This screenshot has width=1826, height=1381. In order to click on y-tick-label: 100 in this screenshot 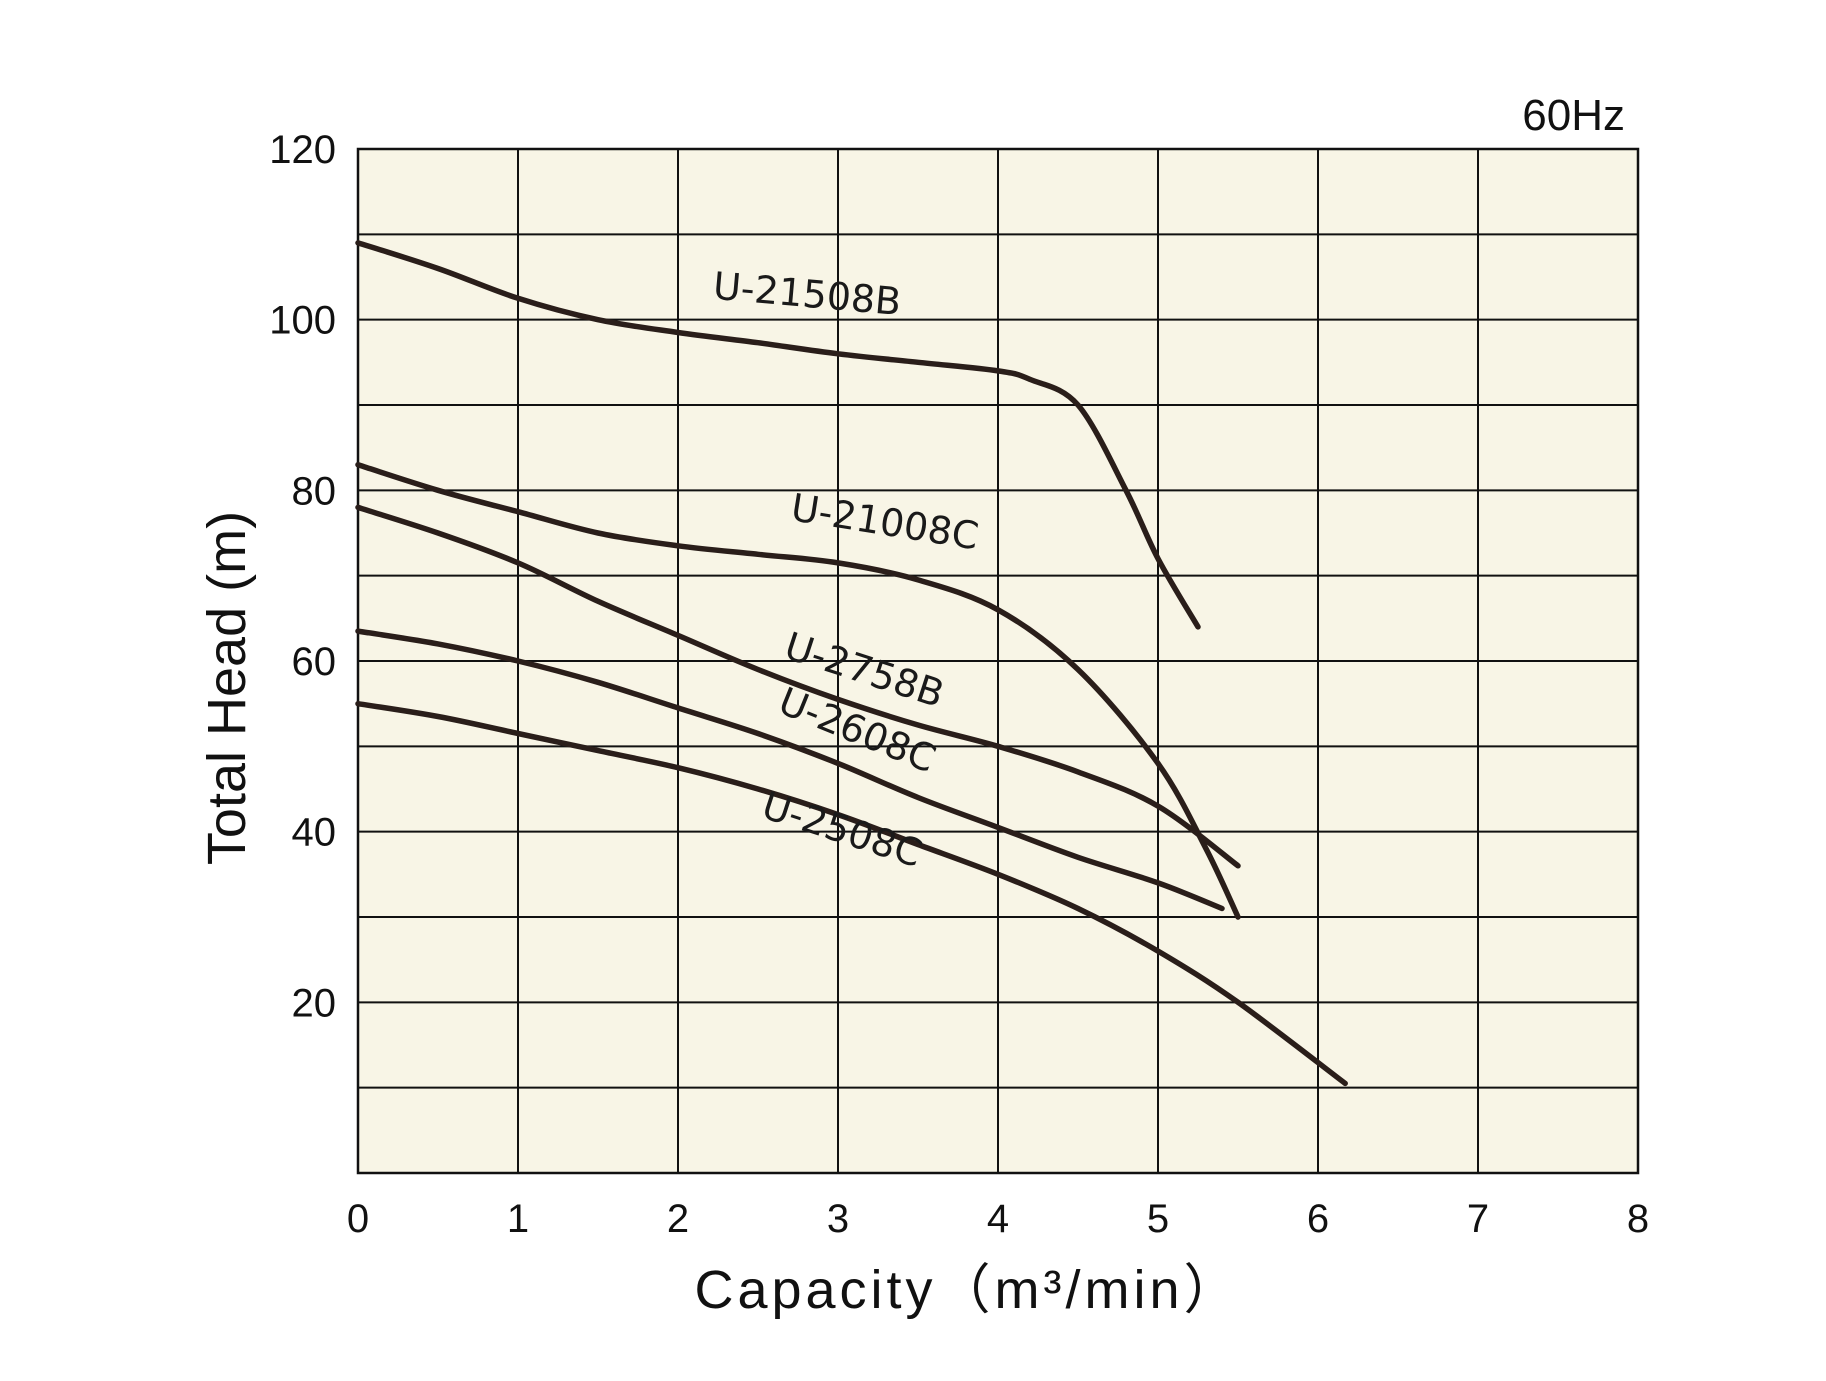, I will do `click(302, 321)`.